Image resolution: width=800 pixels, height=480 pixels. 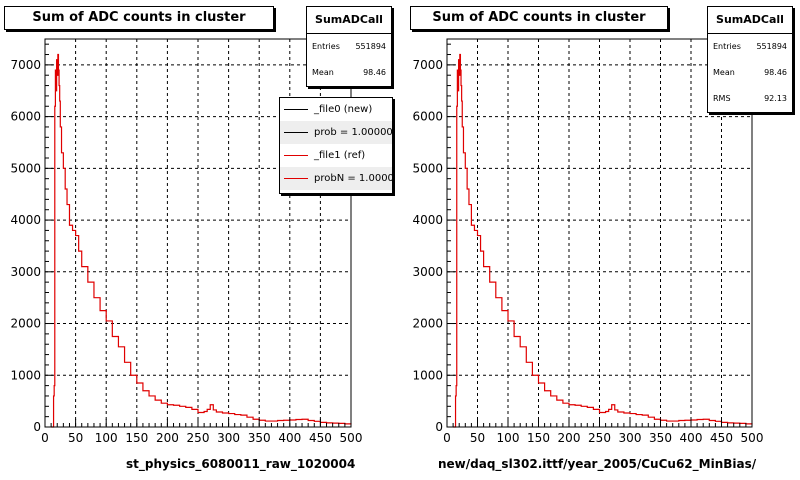 I want to click on legend-label: prob = 1.000000, so click(x=353, y=132).